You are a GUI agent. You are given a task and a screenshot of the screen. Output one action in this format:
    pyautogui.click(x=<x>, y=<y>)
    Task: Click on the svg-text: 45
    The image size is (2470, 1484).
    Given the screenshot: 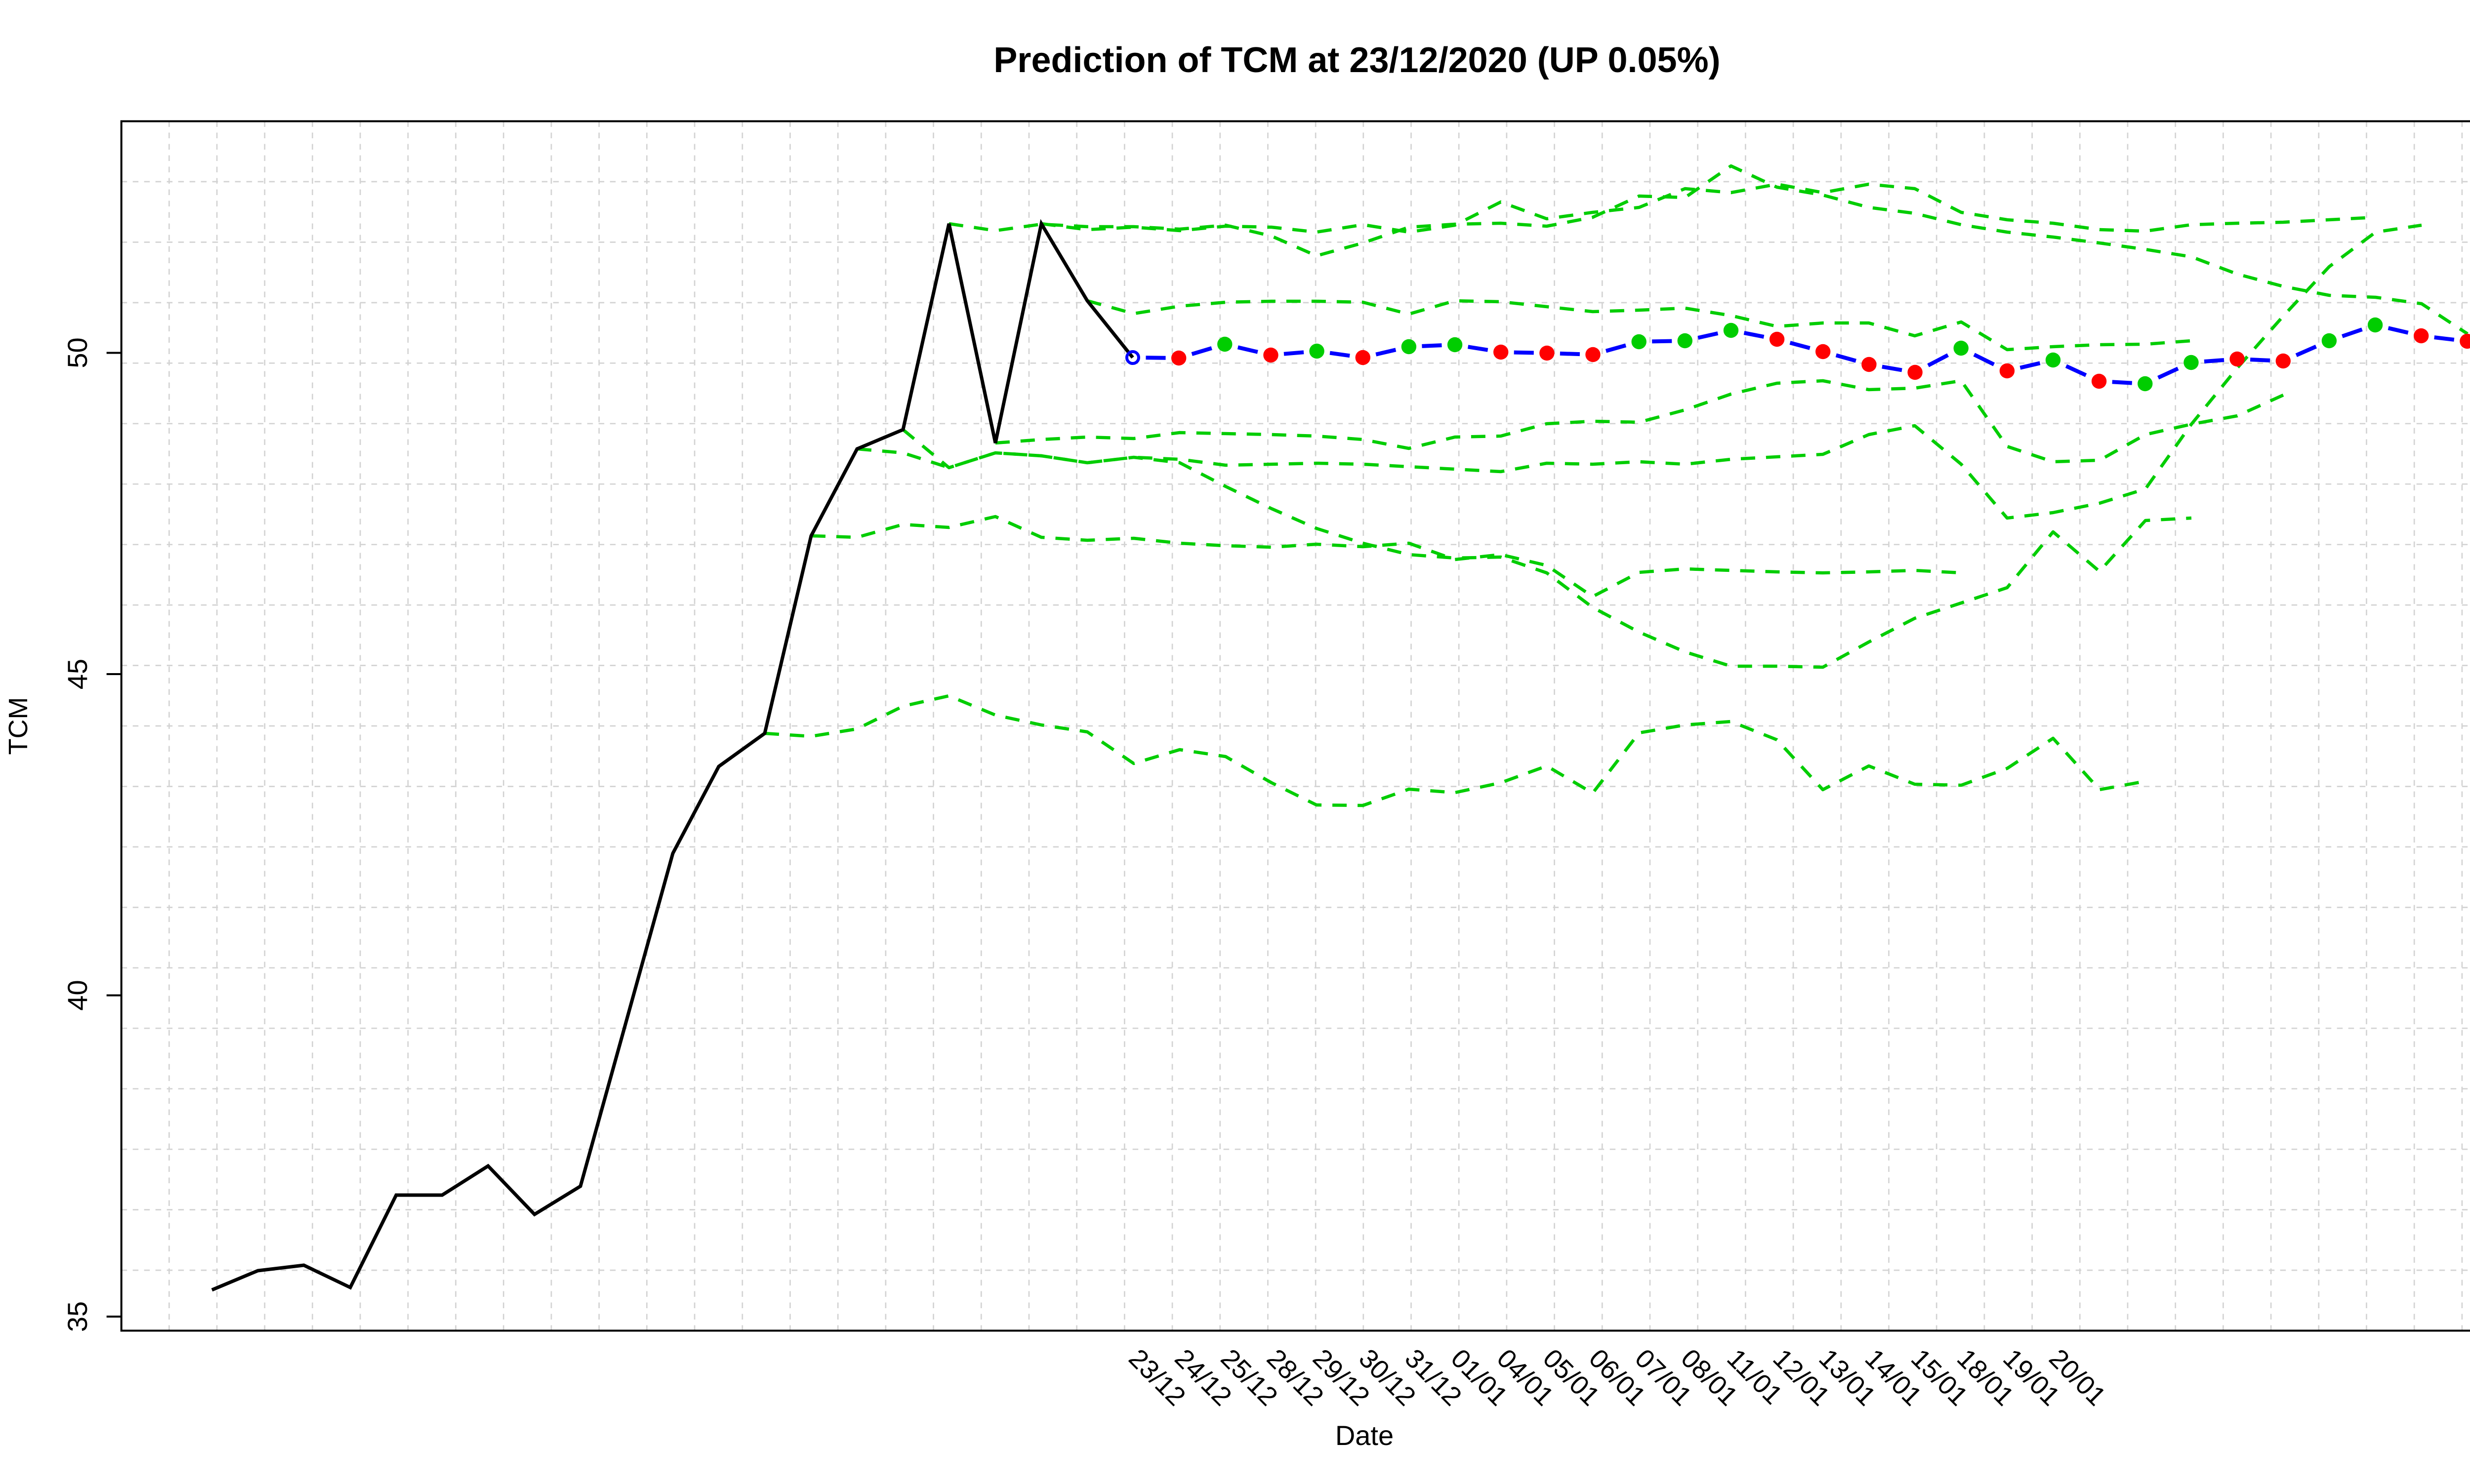 What is the action you would take?
    pyautogui.click(x=77, y=674)
    